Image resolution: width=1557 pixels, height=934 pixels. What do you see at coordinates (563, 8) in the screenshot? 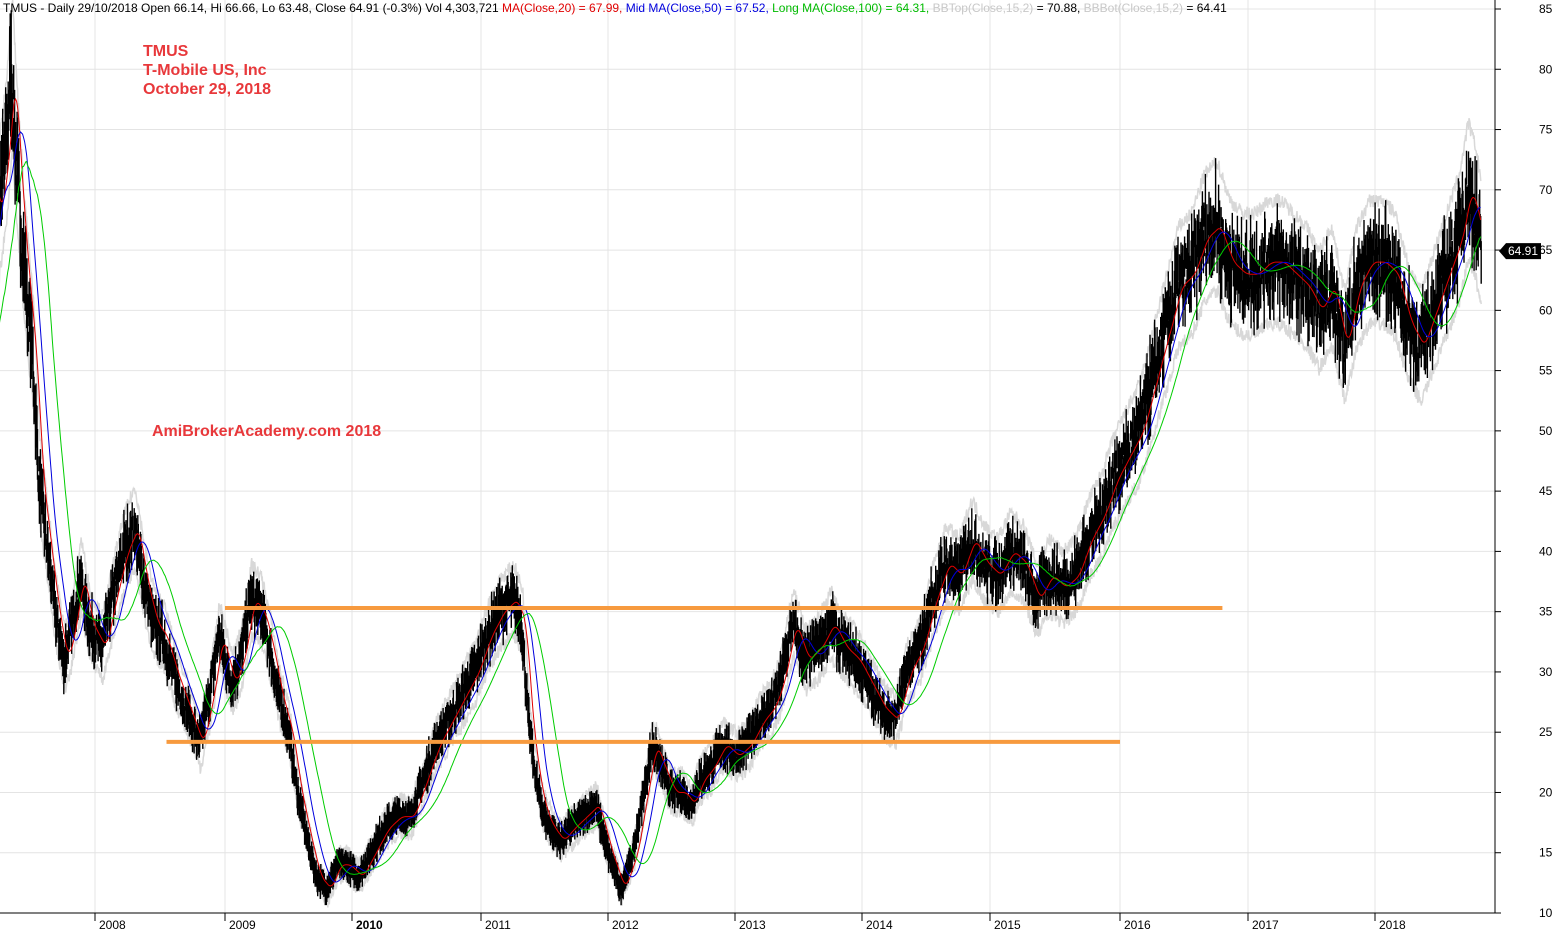
I see `header-ma20: MA(Close,20) = 67.99,` at bounding box center [563, 8].